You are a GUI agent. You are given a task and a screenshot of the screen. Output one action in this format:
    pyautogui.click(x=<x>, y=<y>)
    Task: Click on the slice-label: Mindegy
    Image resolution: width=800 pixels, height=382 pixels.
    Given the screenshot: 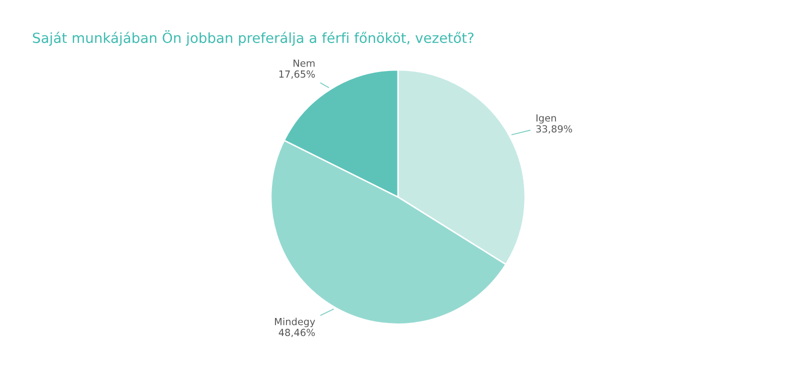 What is the action you would take?
    pyautogui.click(x=295, y=323)
    